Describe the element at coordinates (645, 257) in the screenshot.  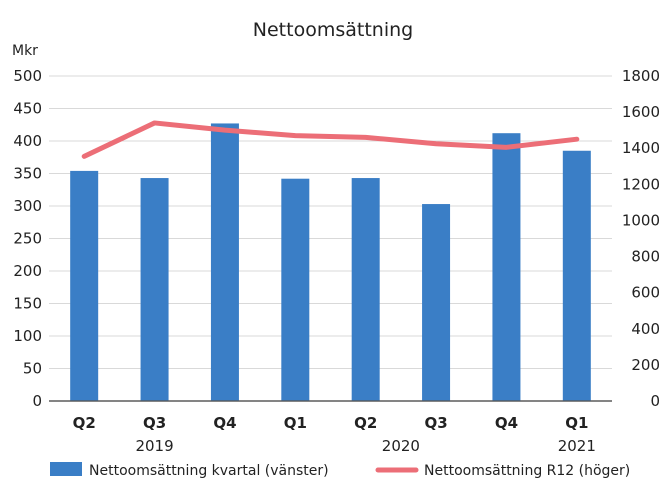
I see `right-tick-label: 800` at that location.